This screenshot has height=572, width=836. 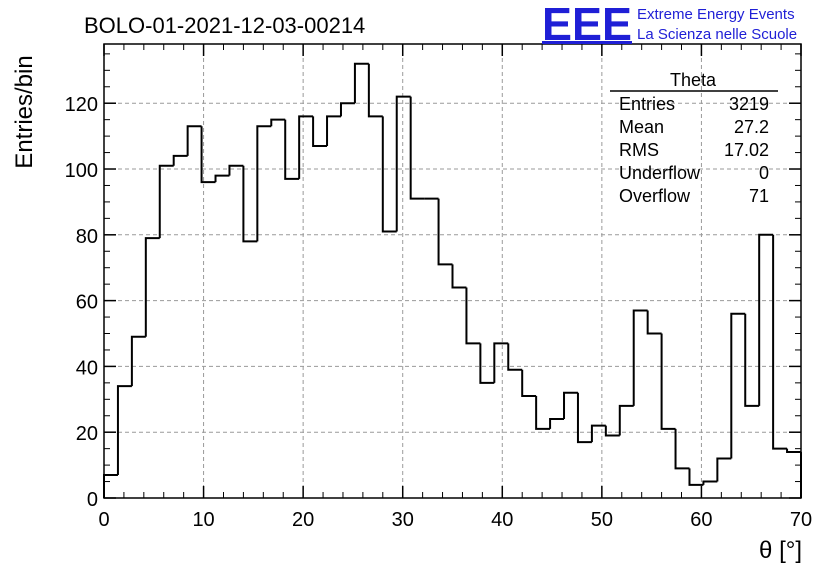 What do you see at coordinates (751, 127) in the screenshot?
I see `stats-value-mean: 27.2` at bounding box center [751, 127].